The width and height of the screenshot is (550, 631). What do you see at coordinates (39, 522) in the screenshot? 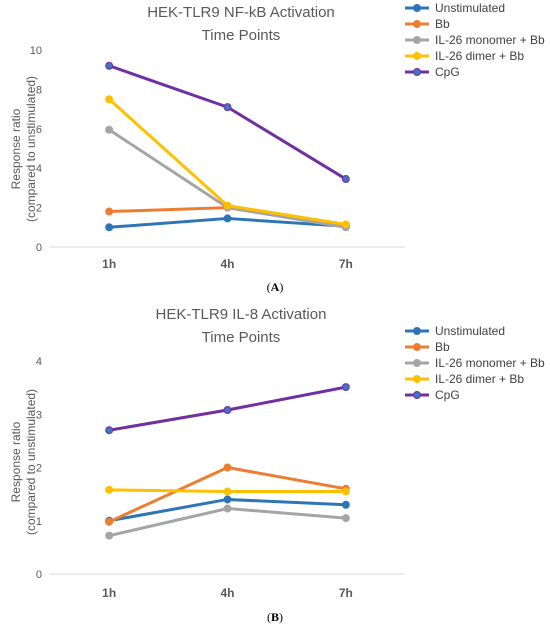
I see `y-tick-label: 1` at bounding box center [39, 522].